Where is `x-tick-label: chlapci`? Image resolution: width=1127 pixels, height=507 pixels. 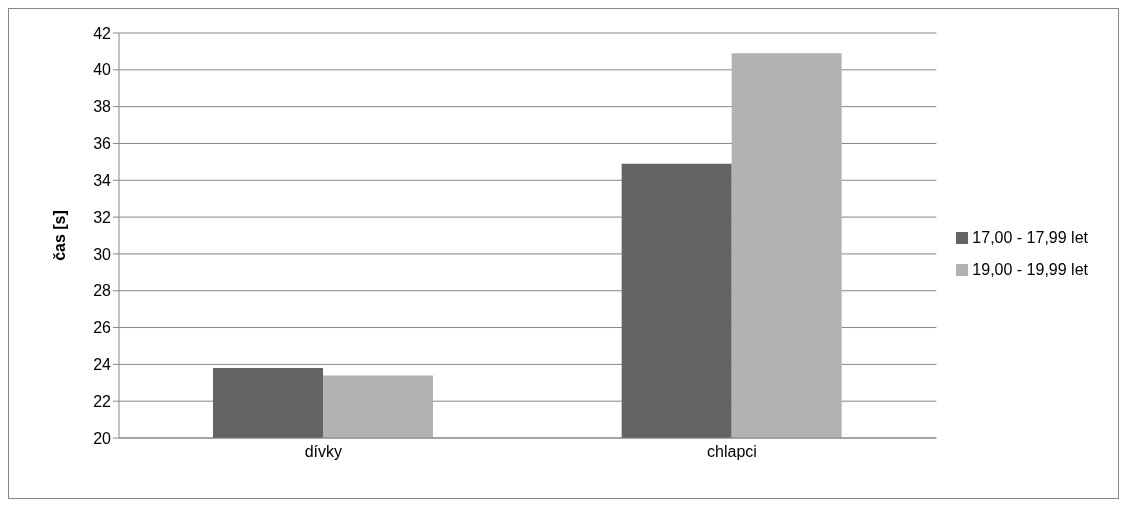
x-tick-label: chlapci is located at coordinates (732, 452).